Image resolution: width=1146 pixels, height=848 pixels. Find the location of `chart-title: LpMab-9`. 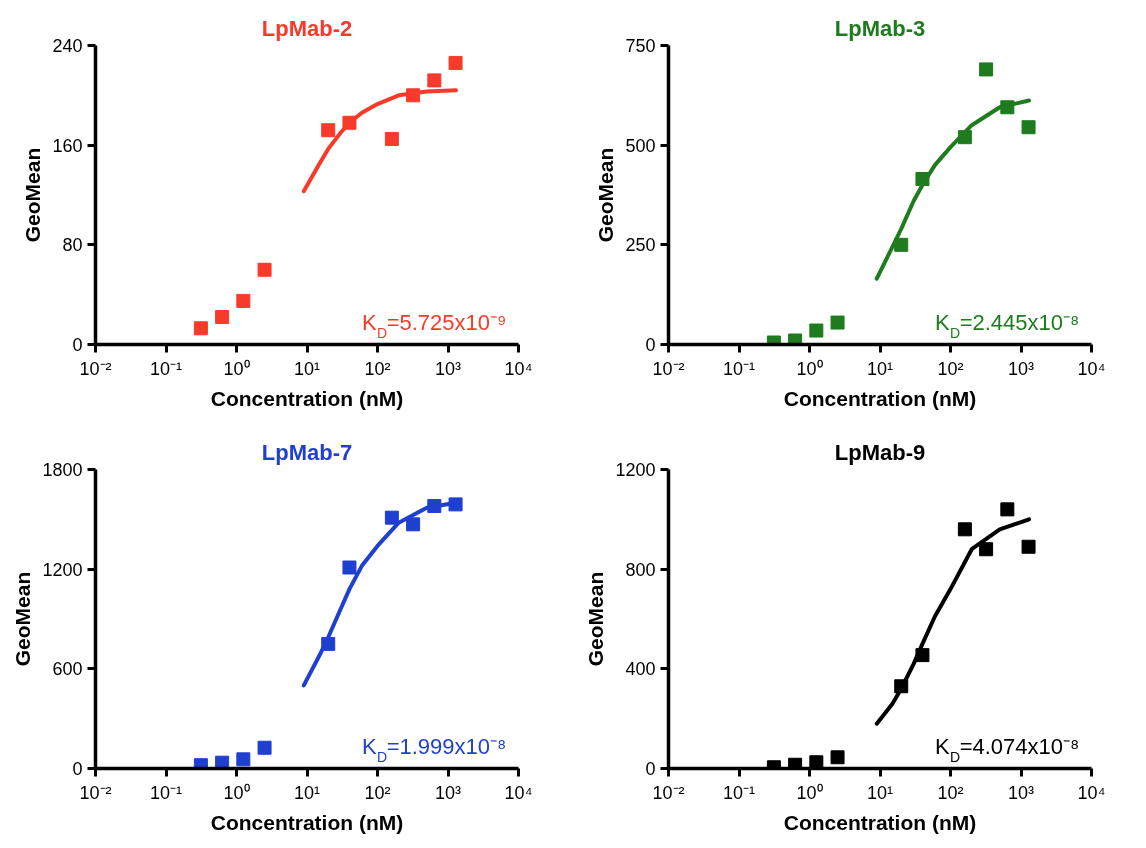

chart-title: LpMab-9 is located at coordinates (880, 452).